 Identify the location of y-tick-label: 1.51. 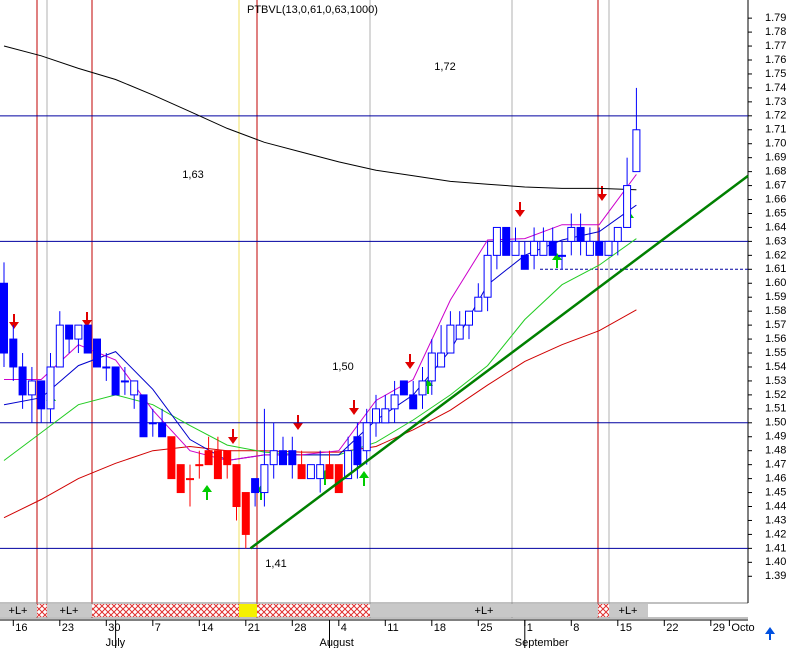
(775, 409).